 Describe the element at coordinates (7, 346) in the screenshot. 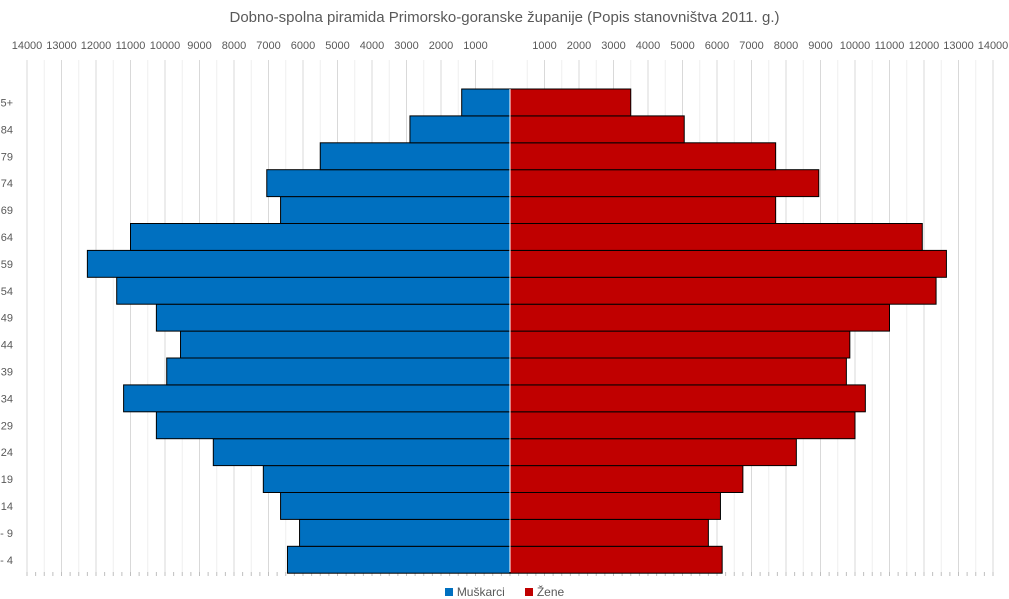

I see `y-tick-label: 44` at that location.